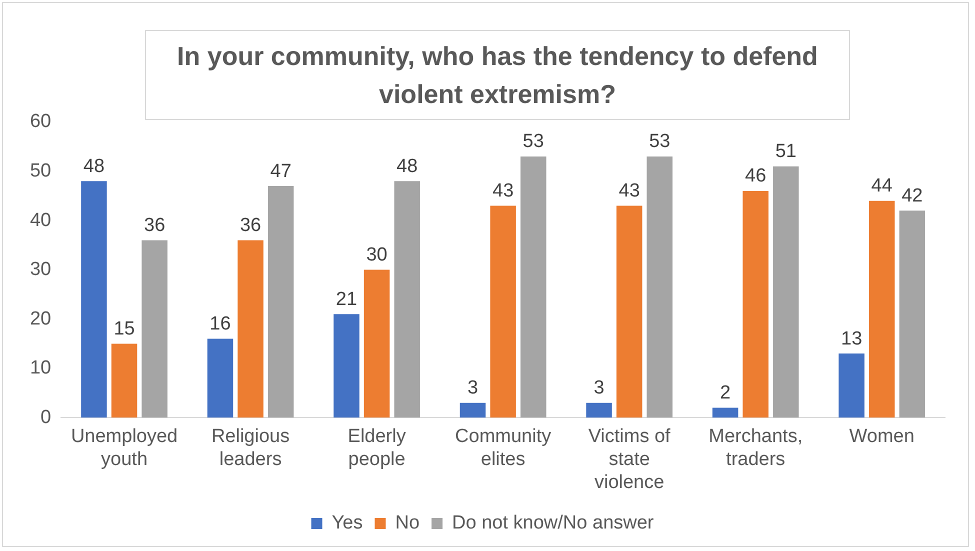 This screenshot has height=551, width=975. I want to click on data-label: 42, so click(912, 195).